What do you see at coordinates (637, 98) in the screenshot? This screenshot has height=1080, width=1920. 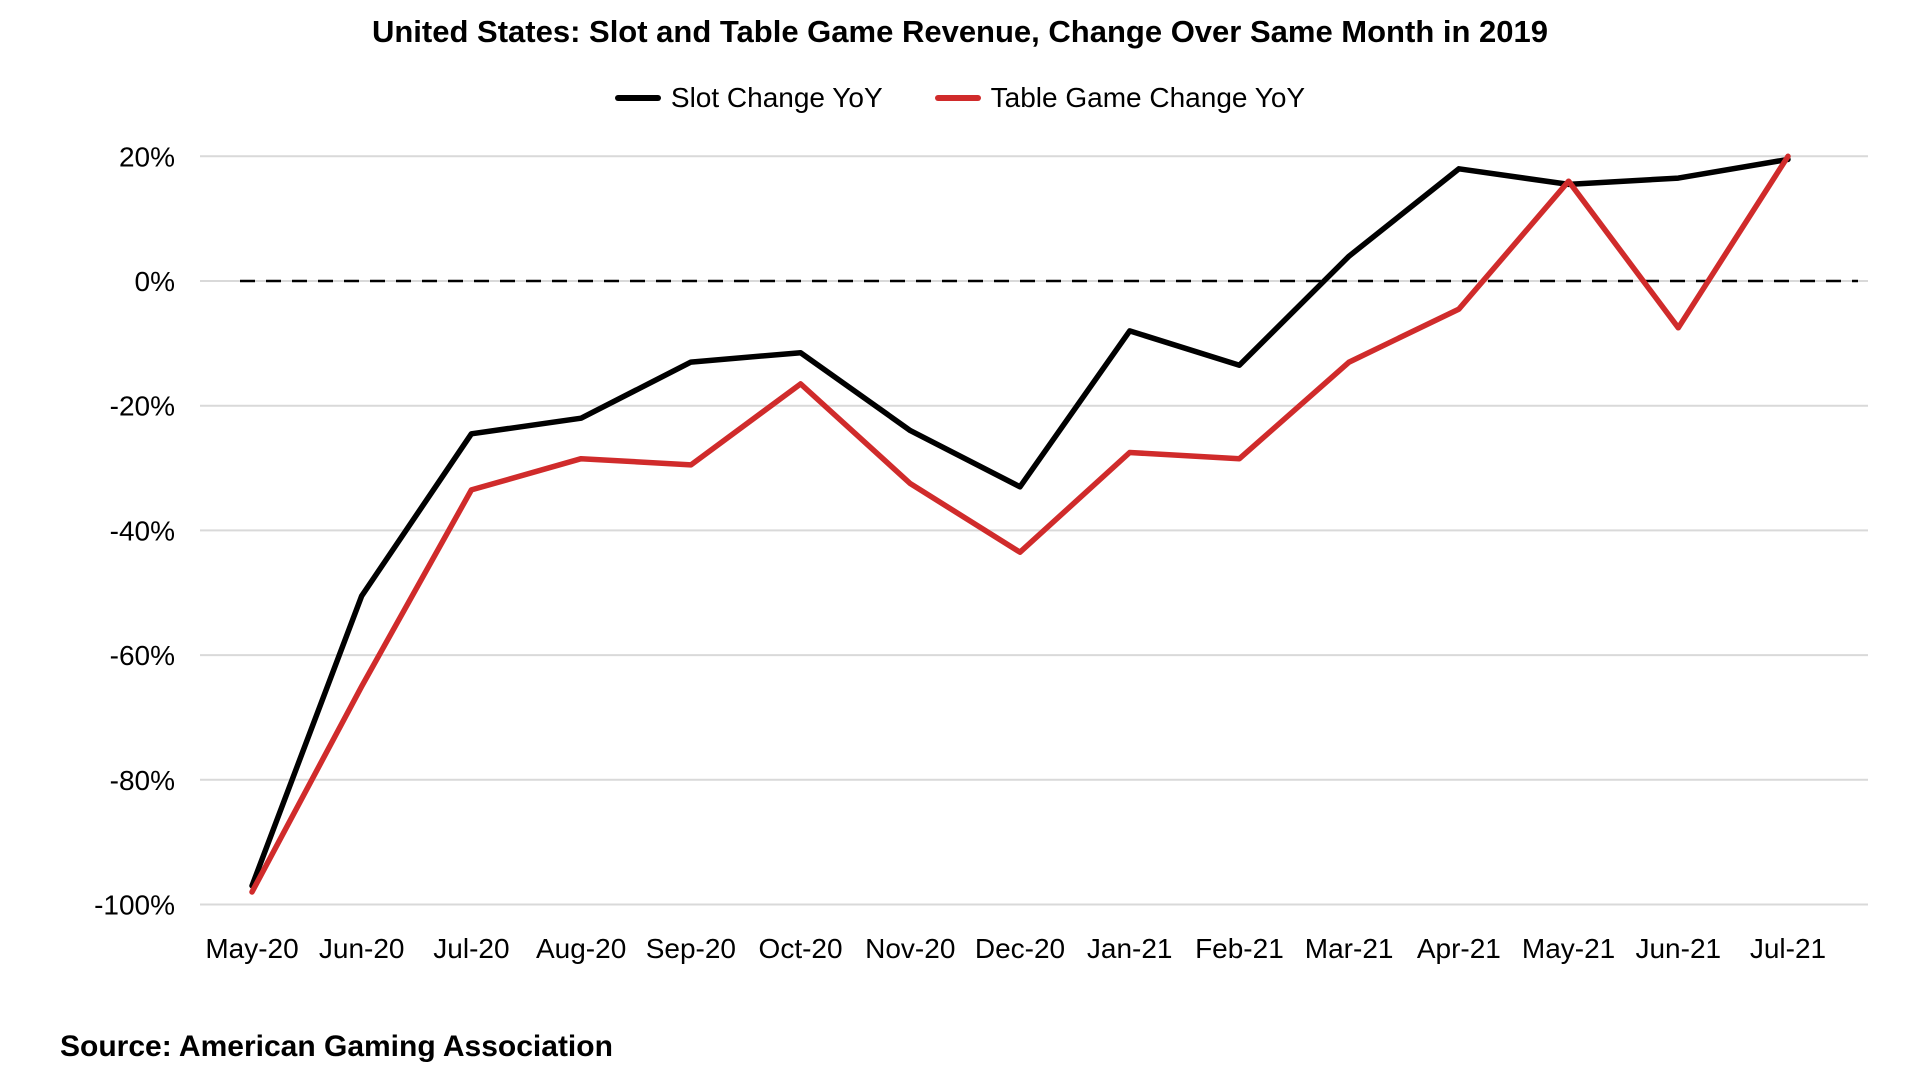 I see `slot-series-swatch` at bounding box center [637, 98].